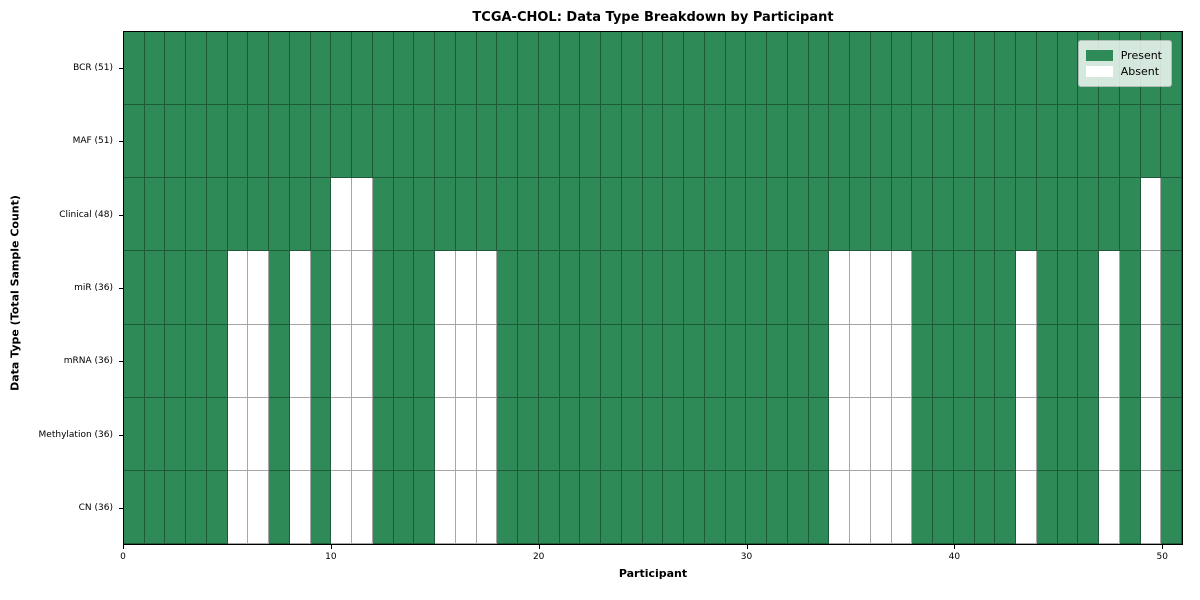  I want to click on x-tick-label: 20, so click(538, 557).